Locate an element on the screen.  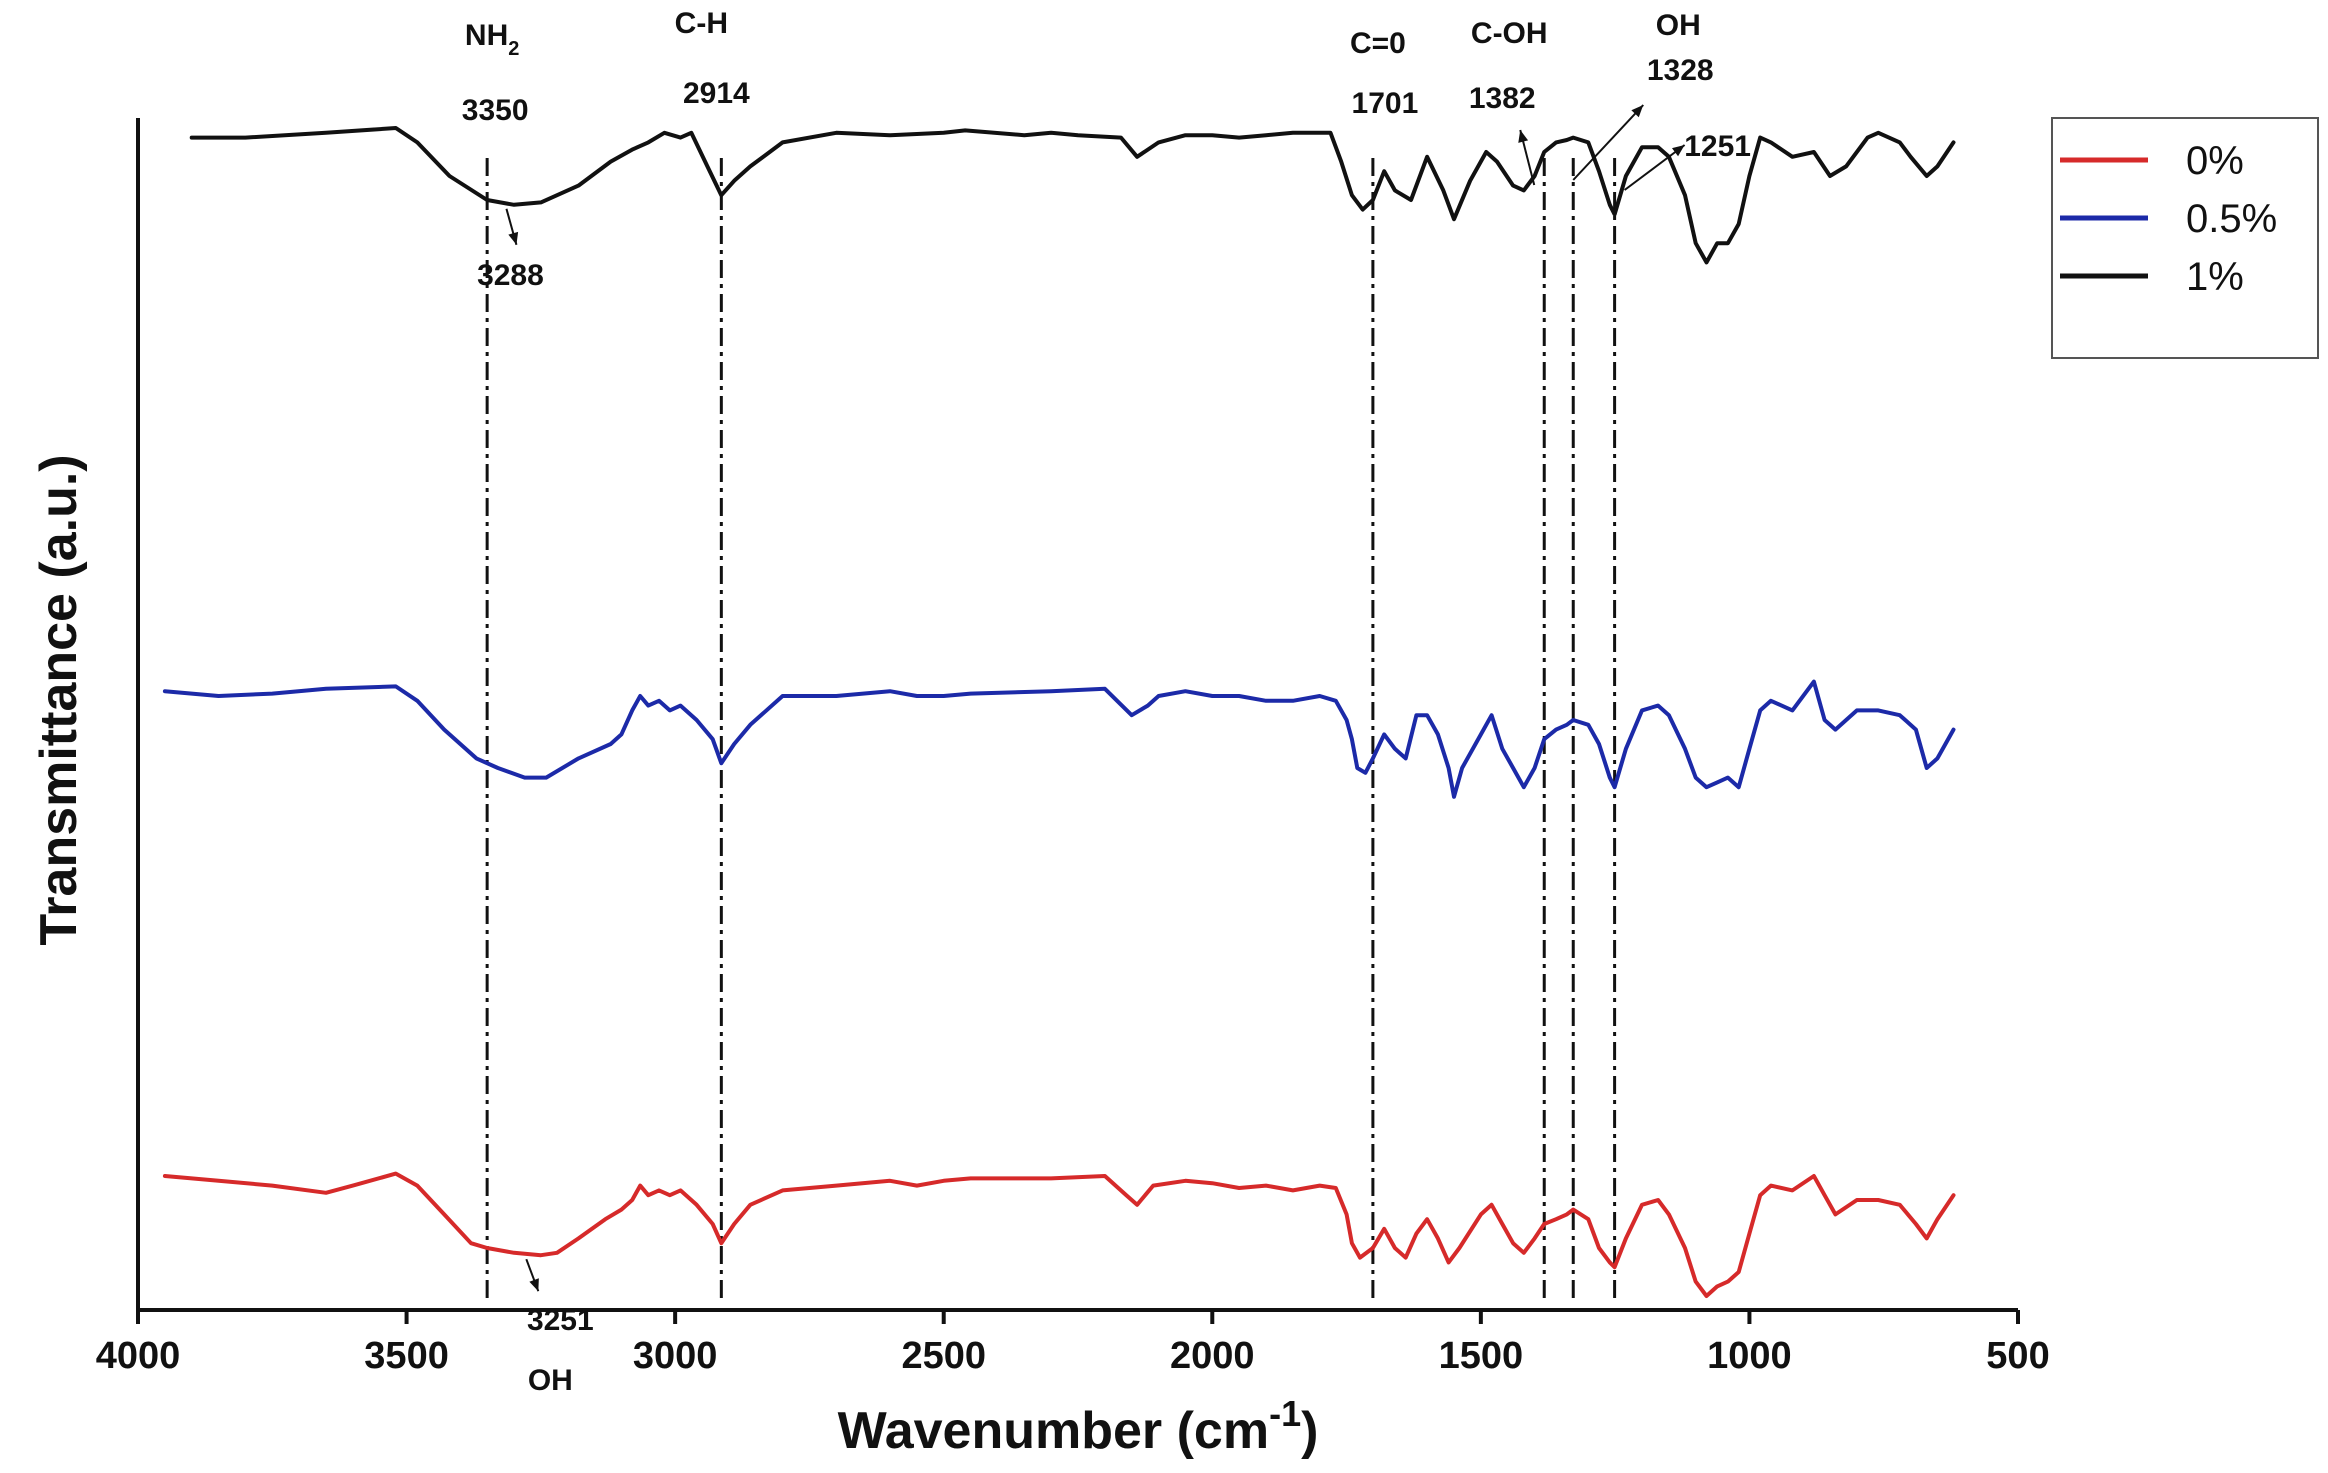
legend-label: 0.5% is located at coordinates (2231, 219).